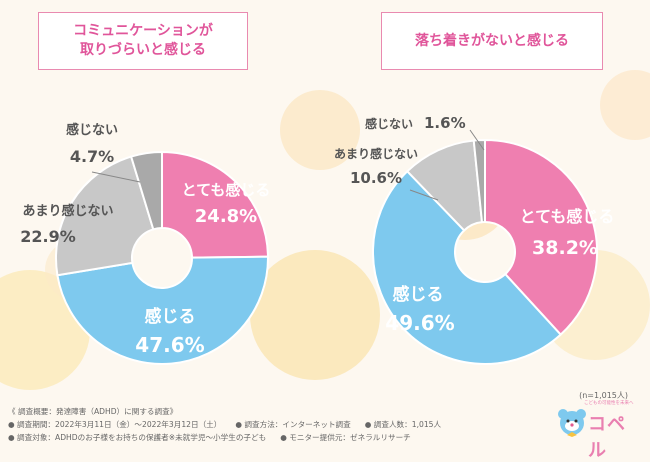 The height and width of the screenshot is (462, 650). I want to click on chart2-label-2: あまり感じない, so click(376, 153).